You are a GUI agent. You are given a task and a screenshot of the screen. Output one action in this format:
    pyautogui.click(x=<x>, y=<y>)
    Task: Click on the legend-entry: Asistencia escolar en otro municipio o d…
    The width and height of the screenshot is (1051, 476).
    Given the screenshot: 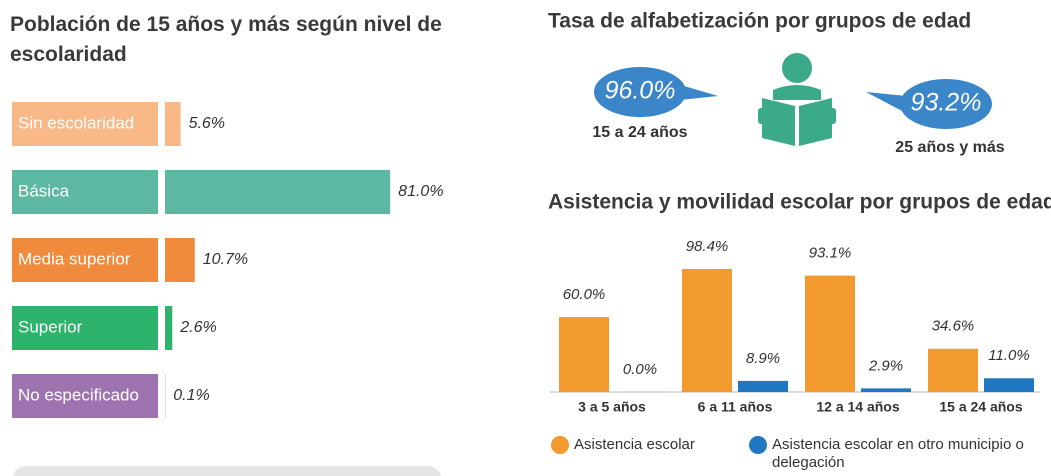 What is the action you would take?
    pyautogui.click(x=898, y=453)
    